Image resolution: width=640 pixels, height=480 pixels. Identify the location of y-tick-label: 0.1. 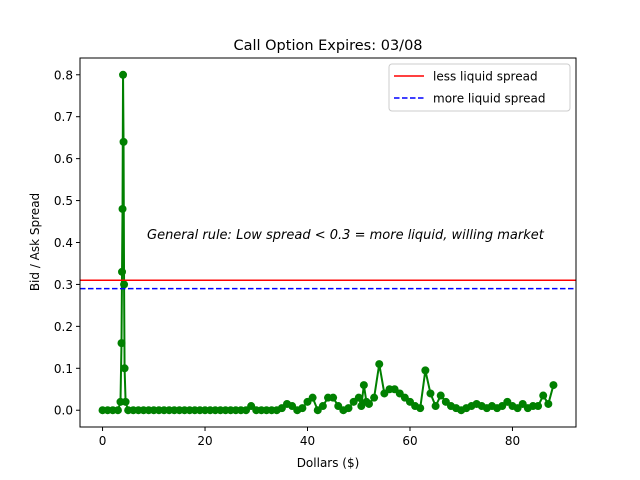
(63, 369).